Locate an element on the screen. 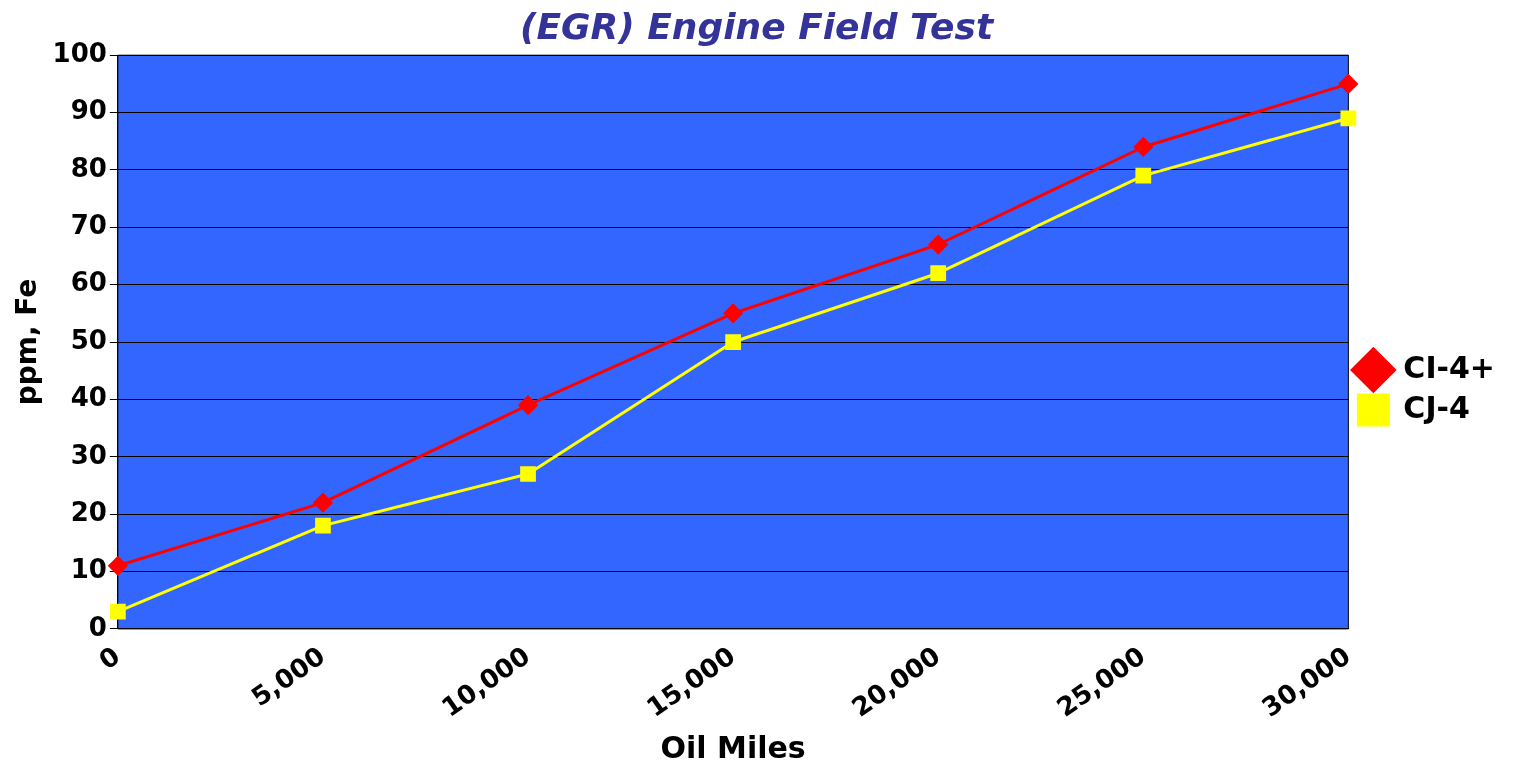 The width and height of the screenshot is (1513, 780). y-tick-label: 90 is located at coordinates (88, 110).